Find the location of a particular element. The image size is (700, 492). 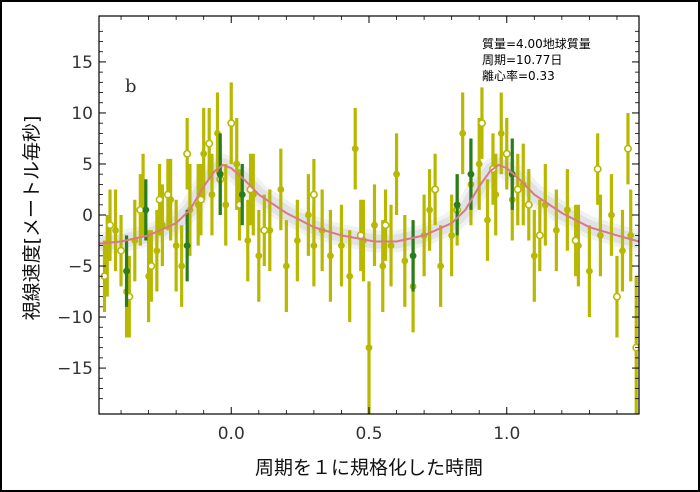

annotation-period: 周期=10.77日 is located at coordinates (522, 60).